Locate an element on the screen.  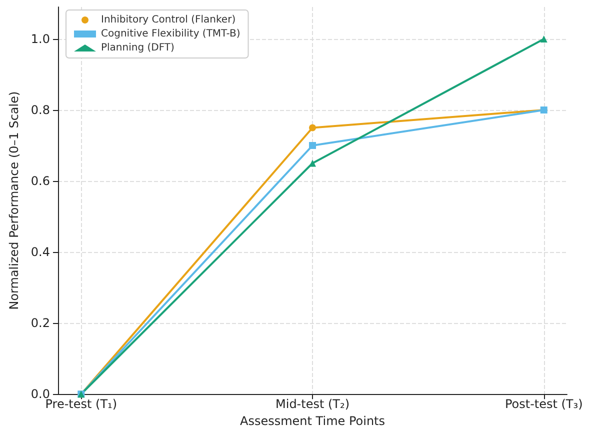
y-tick-label: 0.4 is located at coordinates (40, 252).